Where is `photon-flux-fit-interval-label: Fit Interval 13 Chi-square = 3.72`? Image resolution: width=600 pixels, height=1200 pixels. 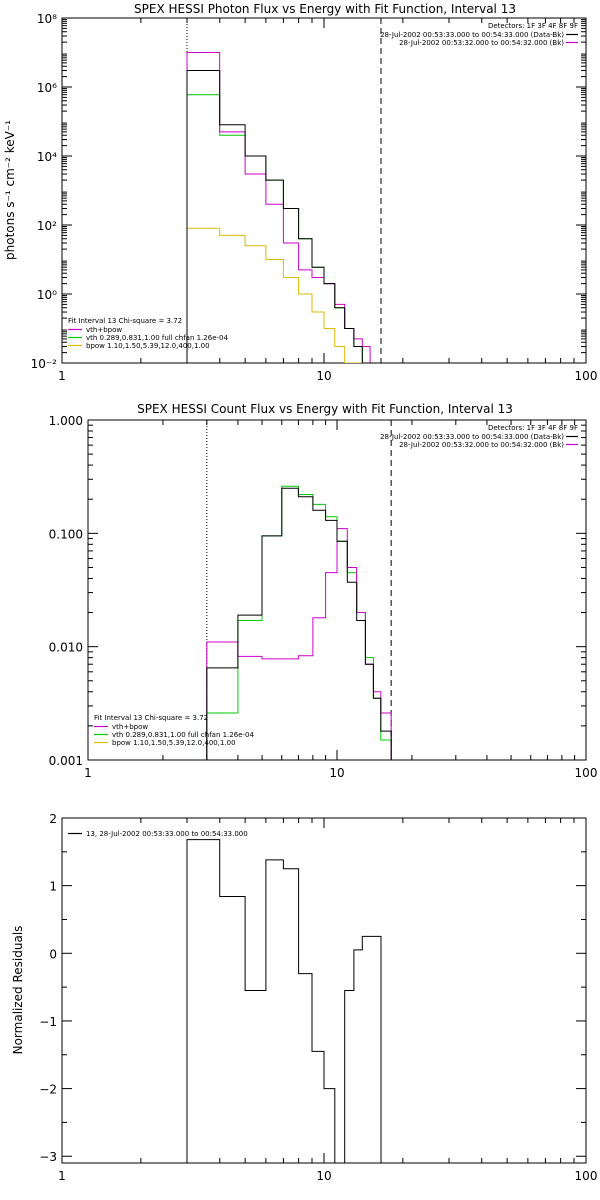
photon-flux-fit-interval-label: Fit Interval 13 Chi-square = 3.72 is located at coordinates (125, 321).